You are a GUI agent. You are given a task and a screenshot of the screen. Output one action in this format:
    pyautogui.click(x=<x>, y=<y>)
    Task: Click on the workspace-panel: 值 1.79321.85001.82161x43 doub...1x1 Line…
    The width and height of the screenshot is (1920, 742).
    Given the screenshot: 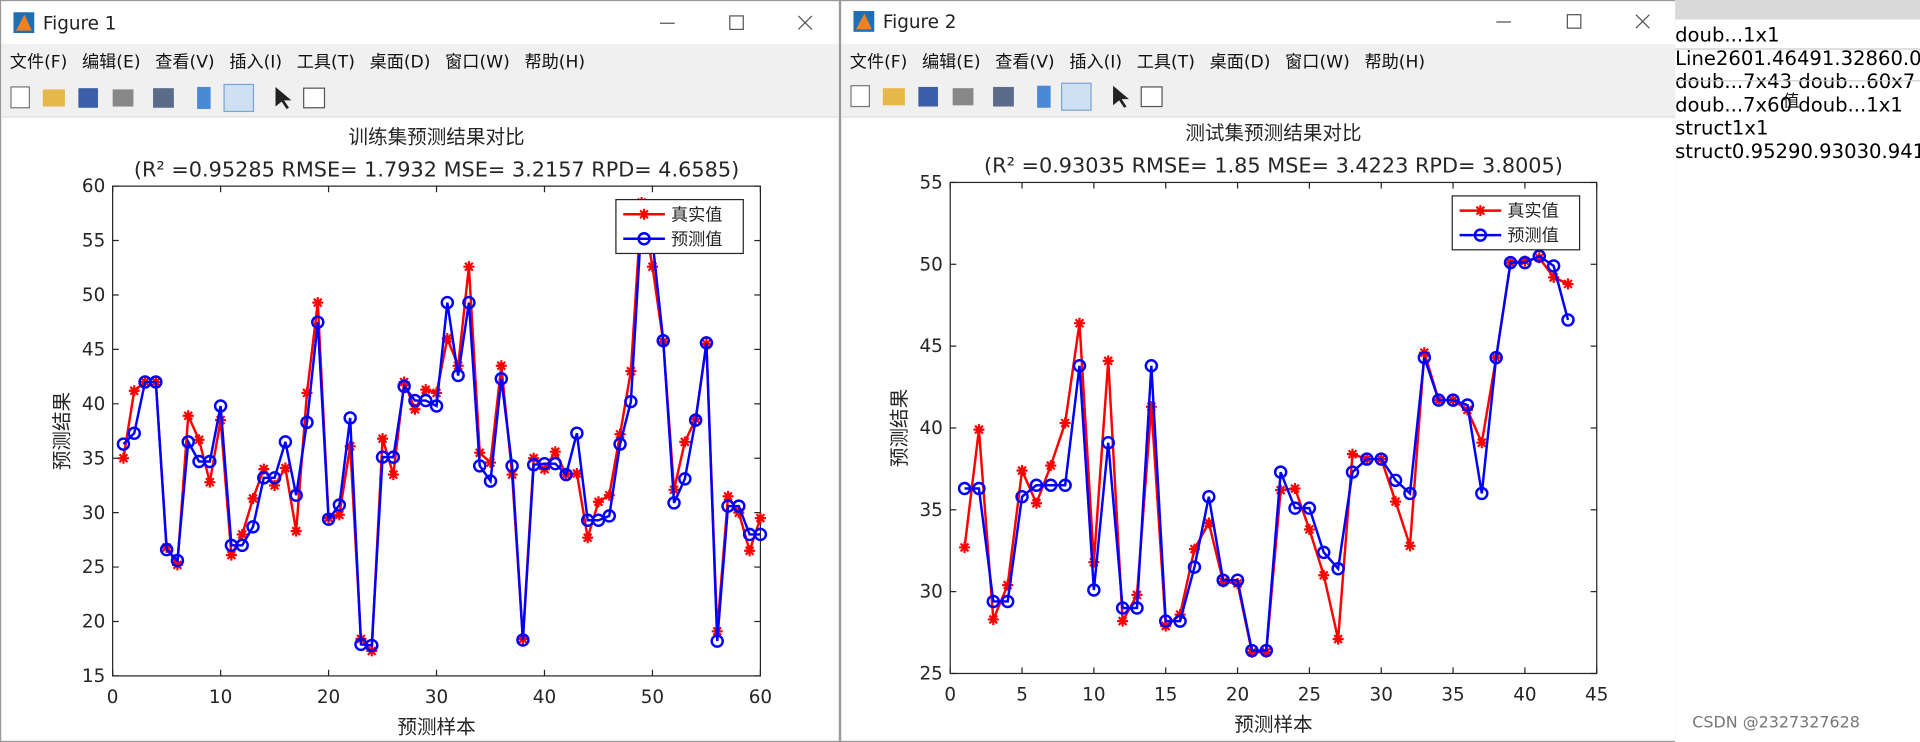 What is the action you would take?
    pyautogui.click(x=1797, y=371)
    